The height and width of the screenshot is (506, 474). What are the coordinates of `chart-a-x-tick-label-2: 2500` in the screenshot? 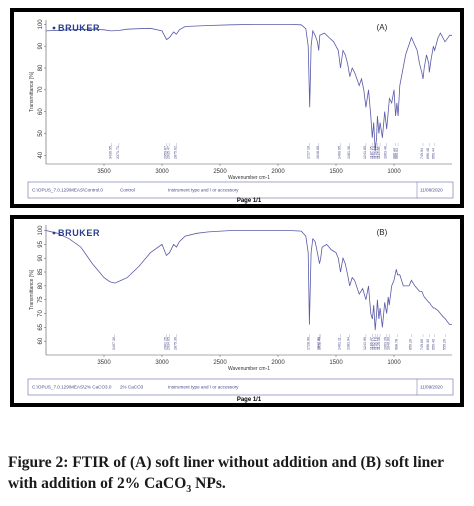 It's located at (220, 172).